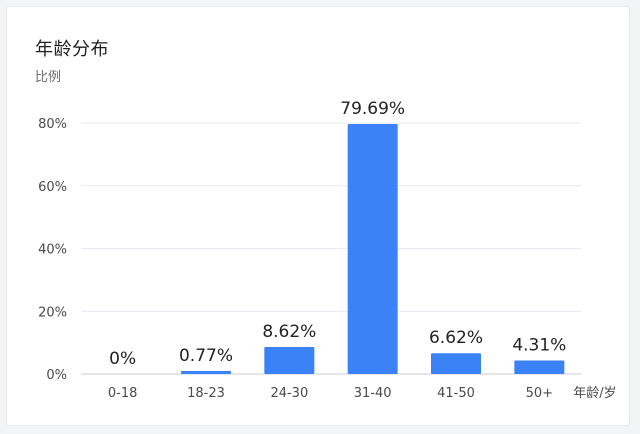 The height and width of the screenshot is (434, 640). I want to click on data-label: 8.62%, so click(289, 332).